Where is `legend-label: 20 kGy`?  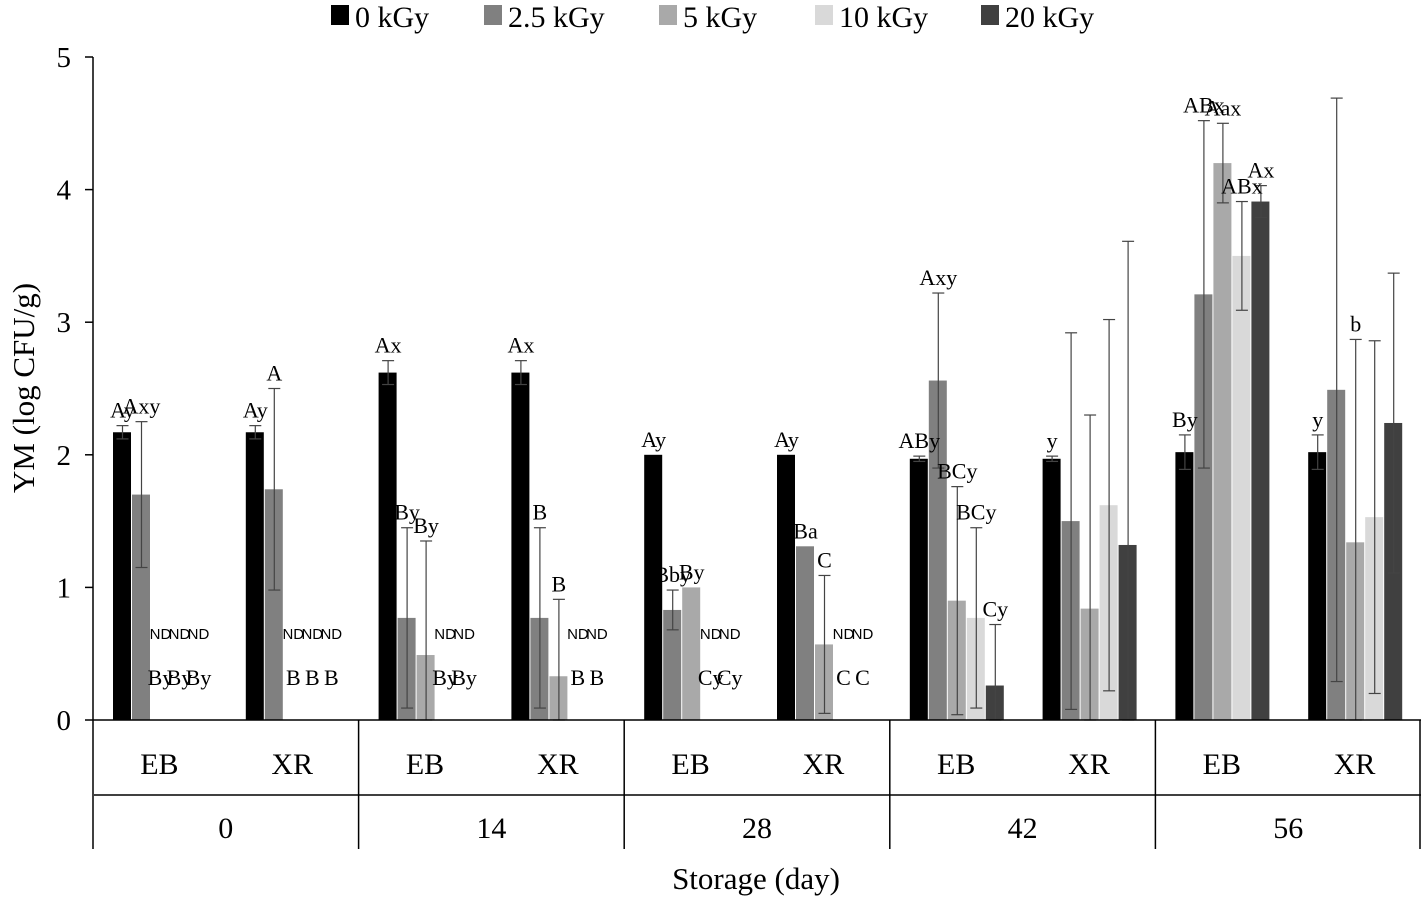
legend-label: 20 kGy is located at coordinates (1049, 17).